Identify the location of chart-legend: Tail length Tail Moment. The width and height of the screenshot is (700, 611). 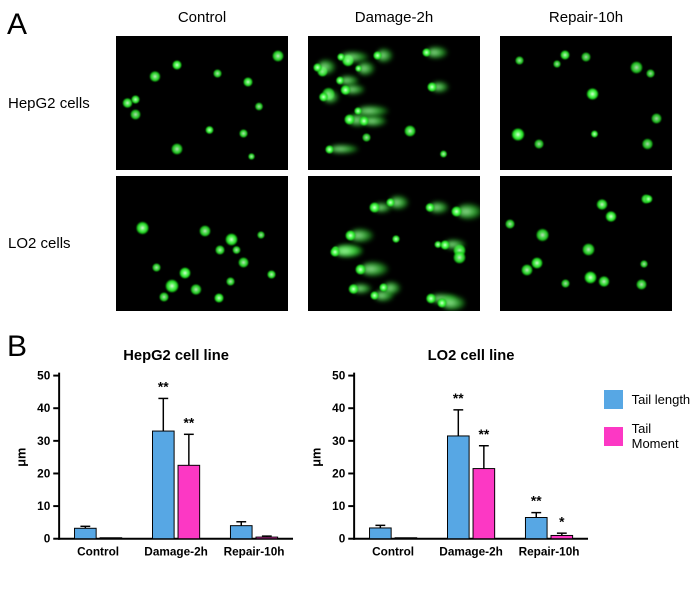
(651, 420).